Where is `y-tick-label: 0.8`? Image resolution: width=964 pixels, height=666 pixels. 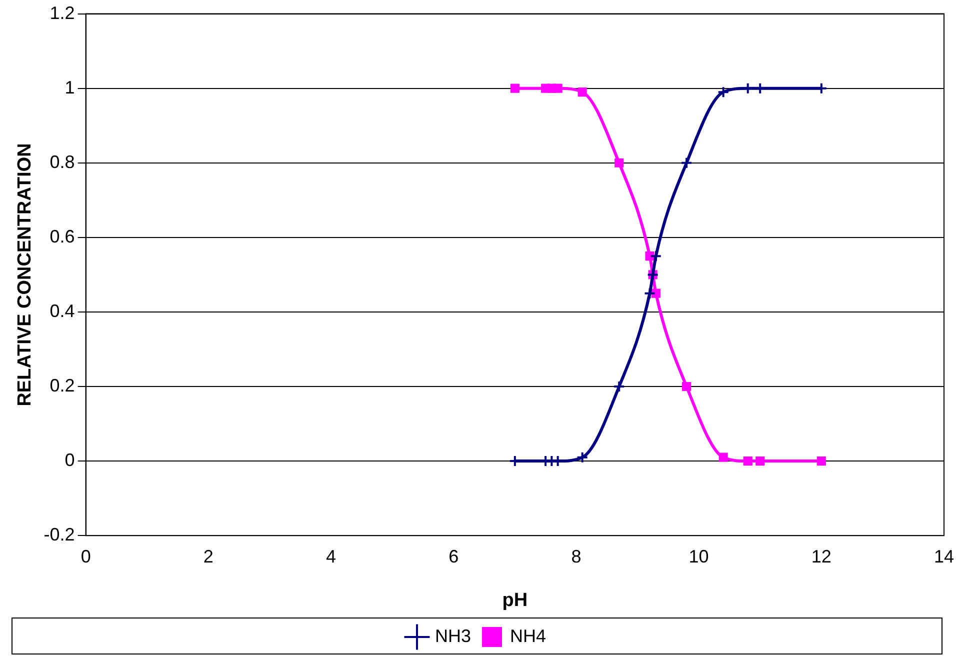
y-tick-label: 0.8 is located at coordinates (62, 162).